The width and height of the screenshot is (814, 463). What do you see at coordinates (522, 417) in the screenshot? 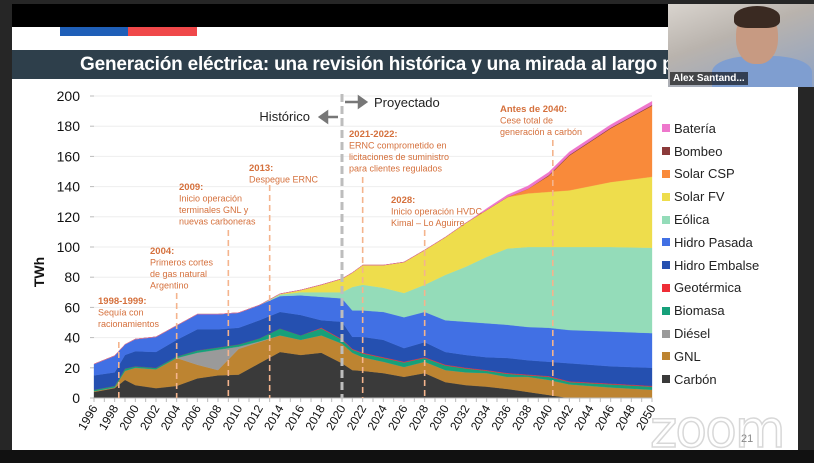
I see `x-tick-label: 2038` at bounding box center [522, 417].